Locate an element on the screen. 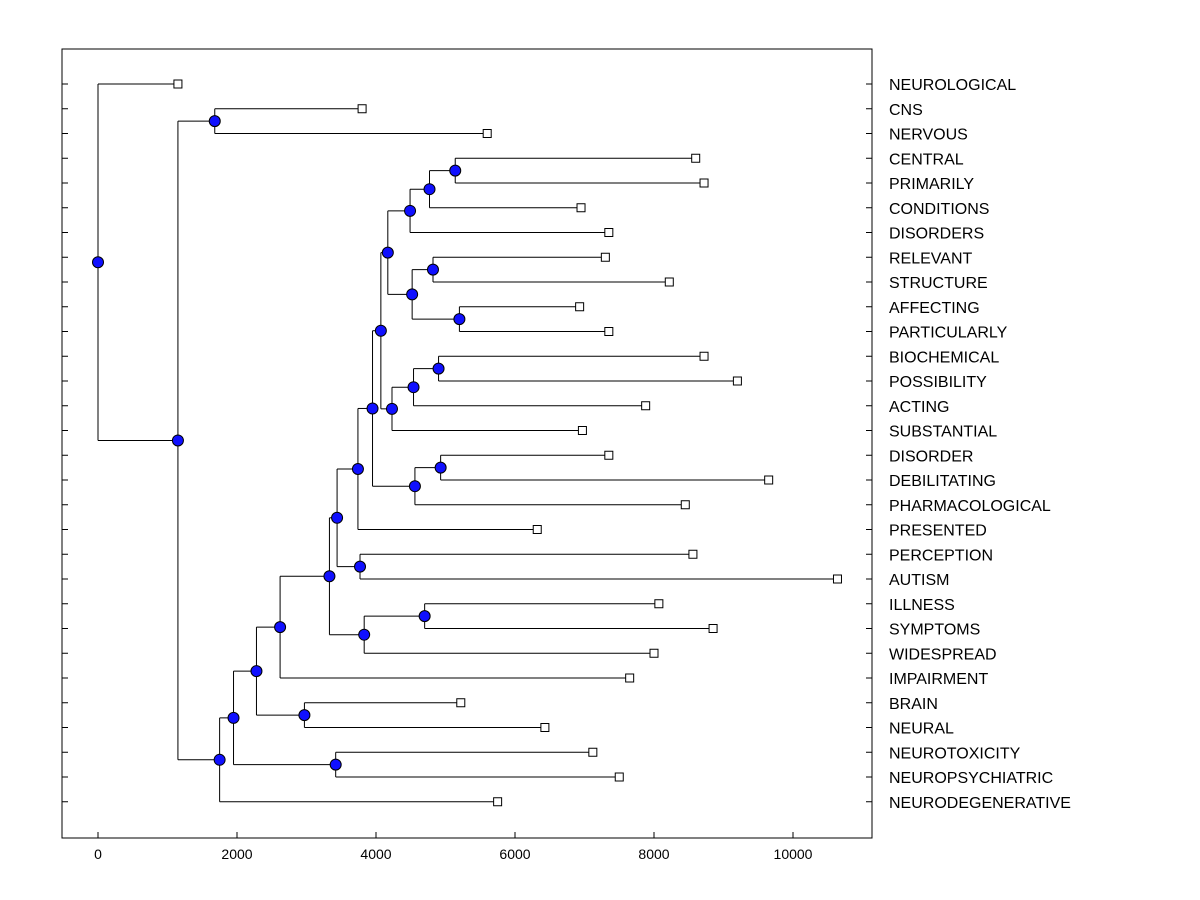  leaf-label: RELEVANT is located at coordinates (931, 258).